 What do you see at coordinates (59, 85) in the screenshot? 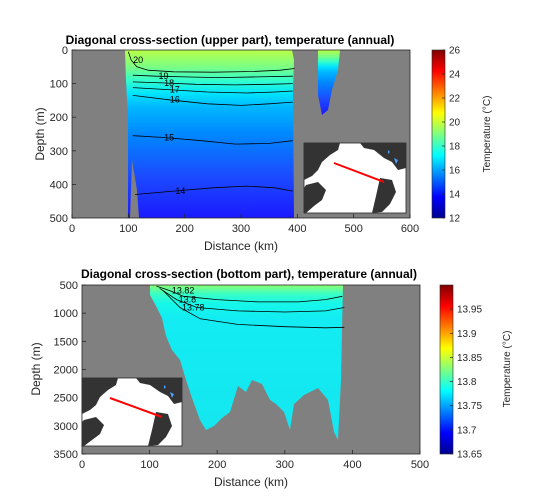
I see `upper-y-tick-label: 100` at bounding box center [59, 85].